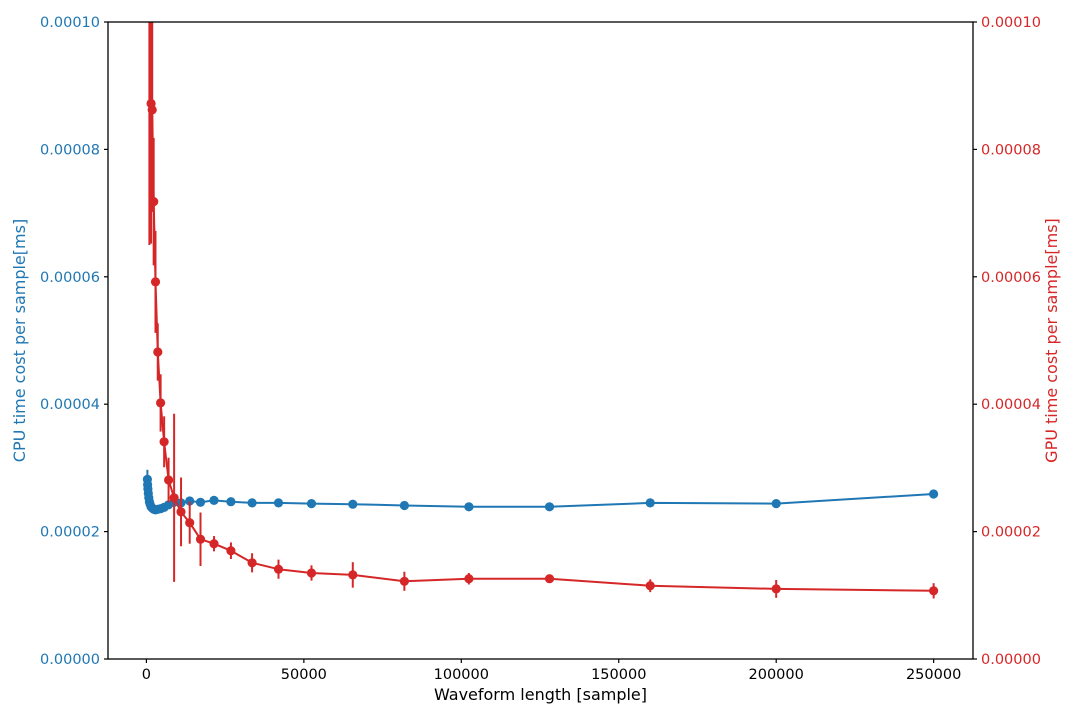 The image size is (1080, 720). Describe the element at coordinates (146, 675) in the screenshot. I see `x-tick-label: 0` at that location.